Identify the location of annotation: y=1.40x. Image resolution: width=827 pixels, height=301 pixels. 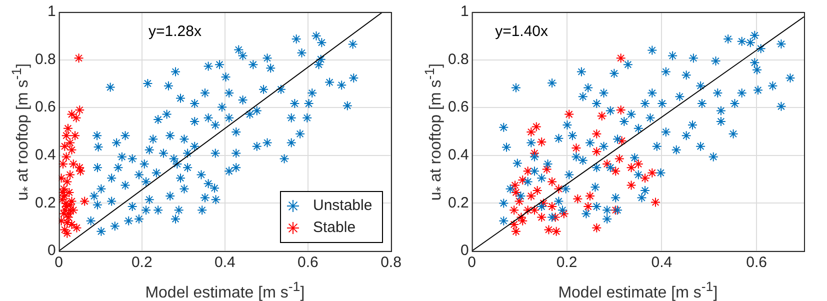
(522, 31).